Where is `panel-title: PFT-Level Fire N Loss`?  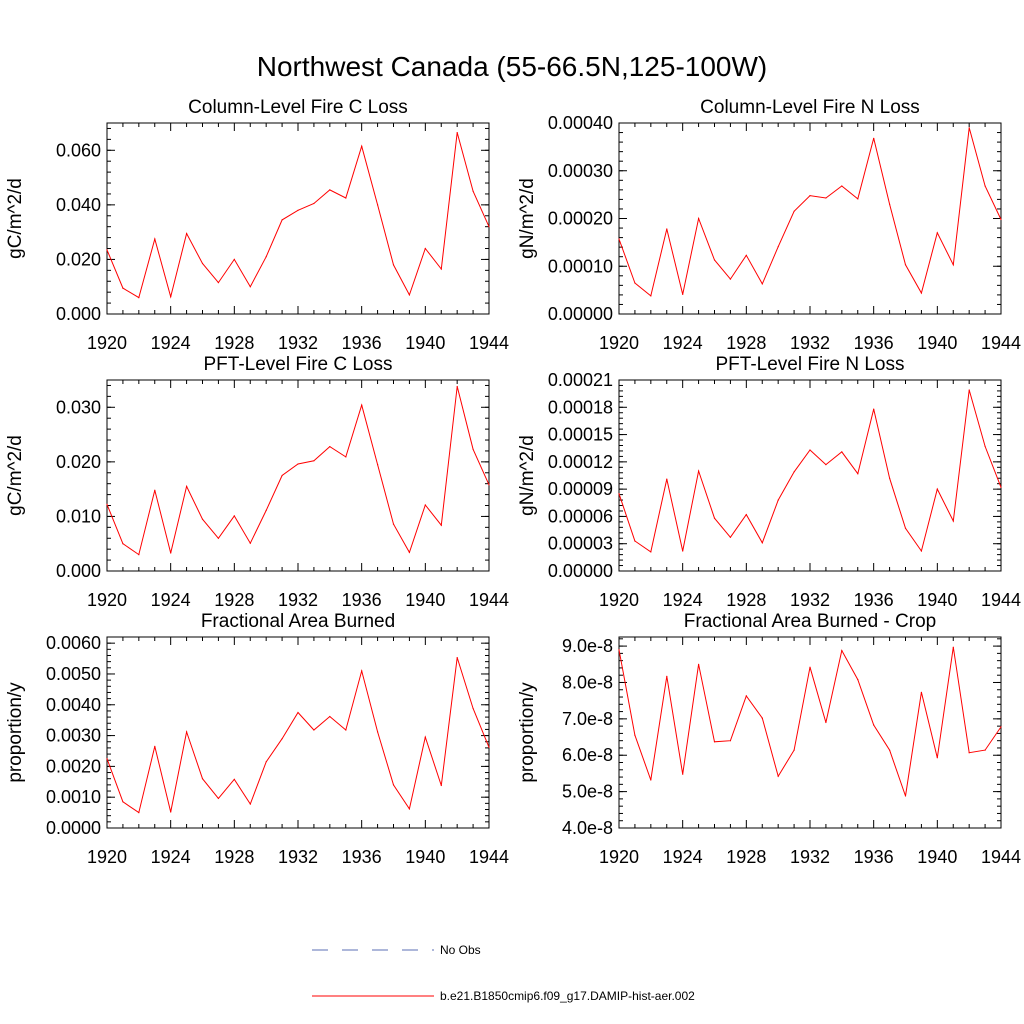 panel-title: PFT-Level Fire N Loss is located at coordinates (810, 364).